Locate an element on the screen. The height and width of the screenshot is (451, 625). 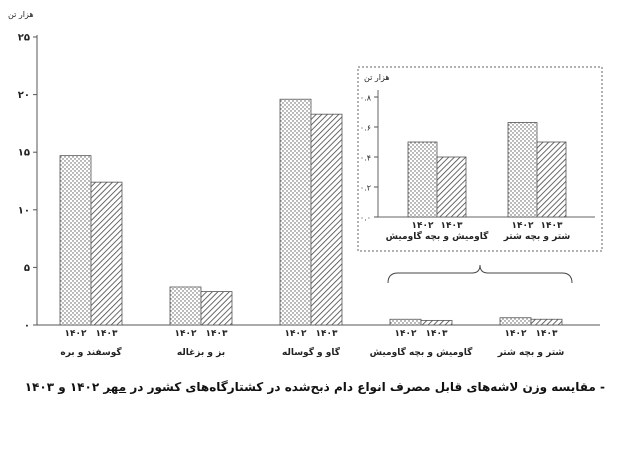
caption-suffix: ۱۴۰۲ و ۱۴۰۳ is located at coordinates (64, 387).